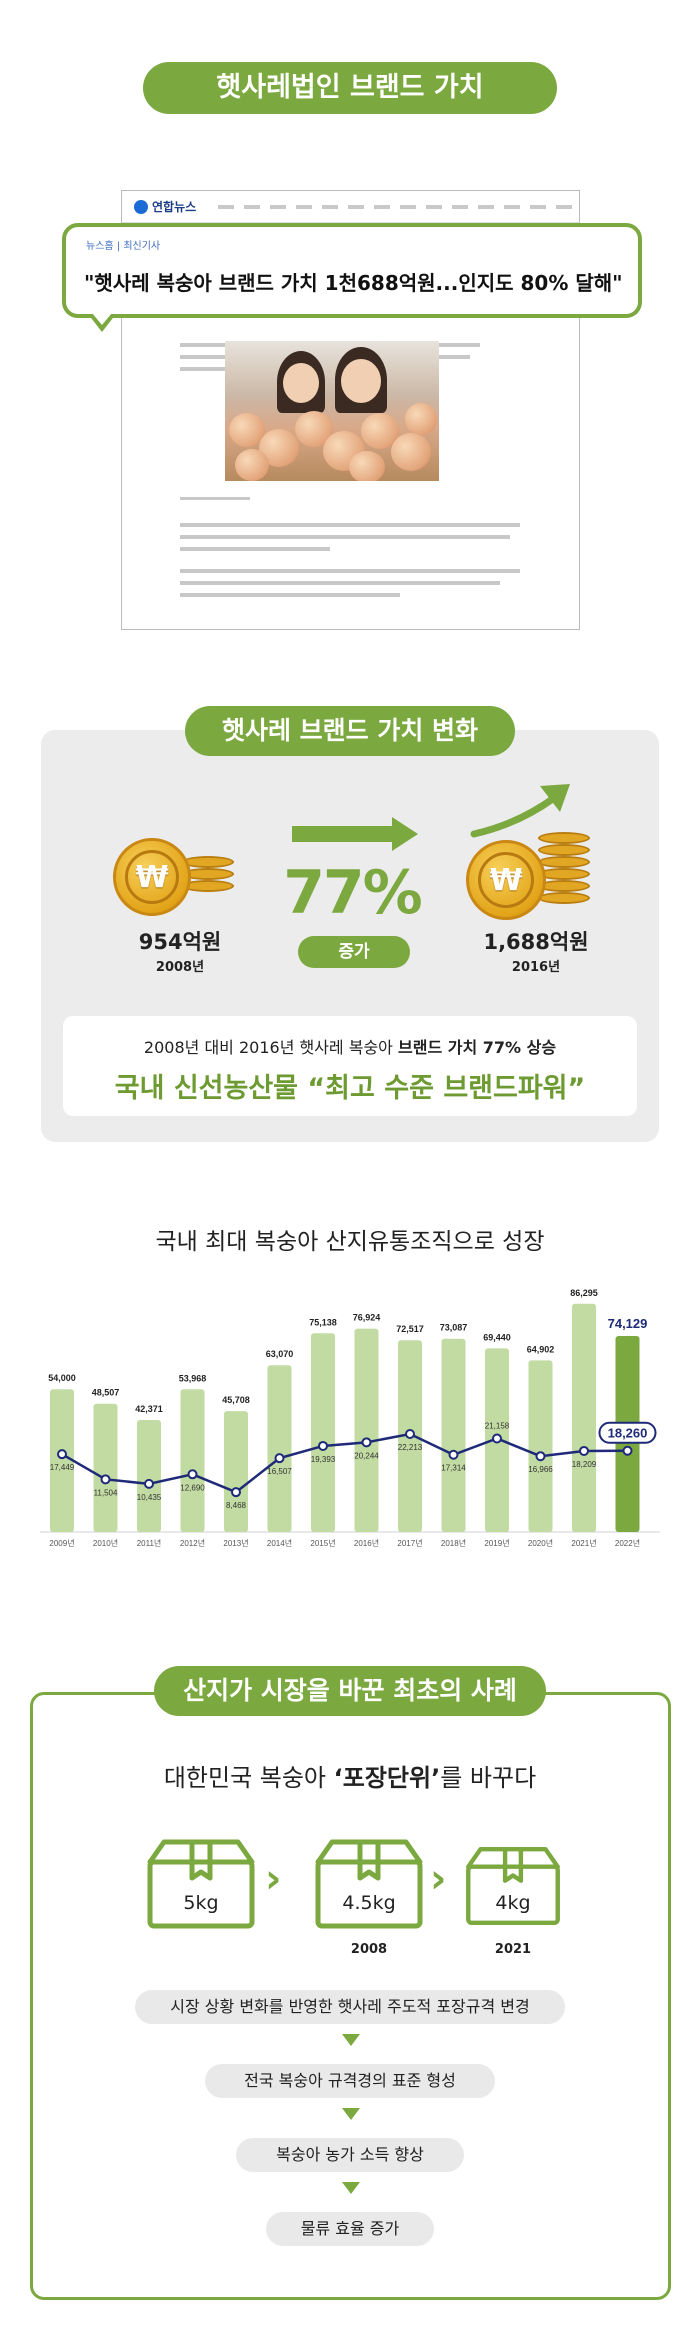 Image resolution: width=700 pixels, height=2330 pixels. What do you see at coordinates (584, 1293) in the screenshot?
I see `bar-value-label: 86,295` at bounding box center [584, 1293].